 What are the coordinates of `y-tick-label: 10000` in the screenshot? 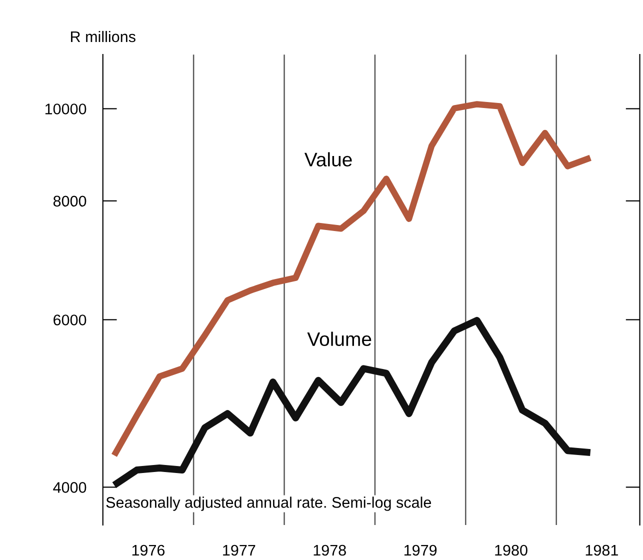 It's located at (65, 109).